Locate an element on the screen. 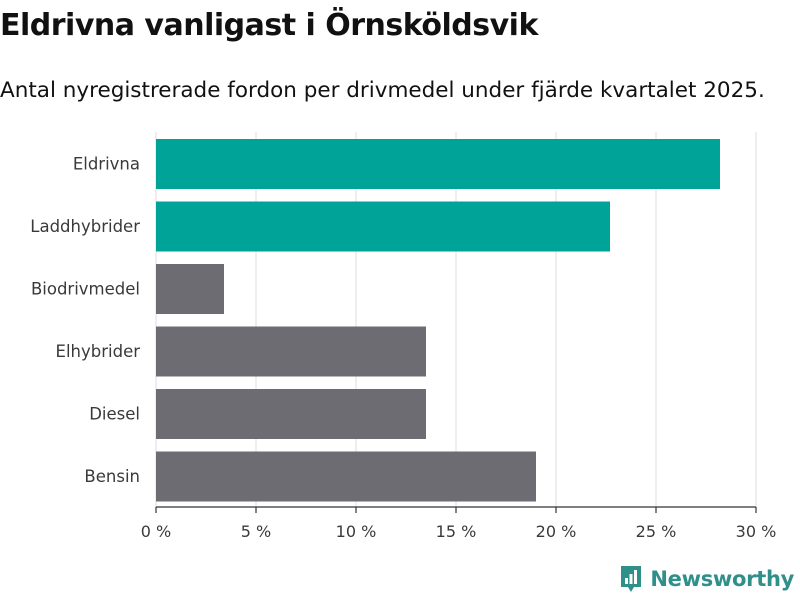 The image size is (800, 600). category-label: Biodrivmedel is located at coordinates (85, 289).